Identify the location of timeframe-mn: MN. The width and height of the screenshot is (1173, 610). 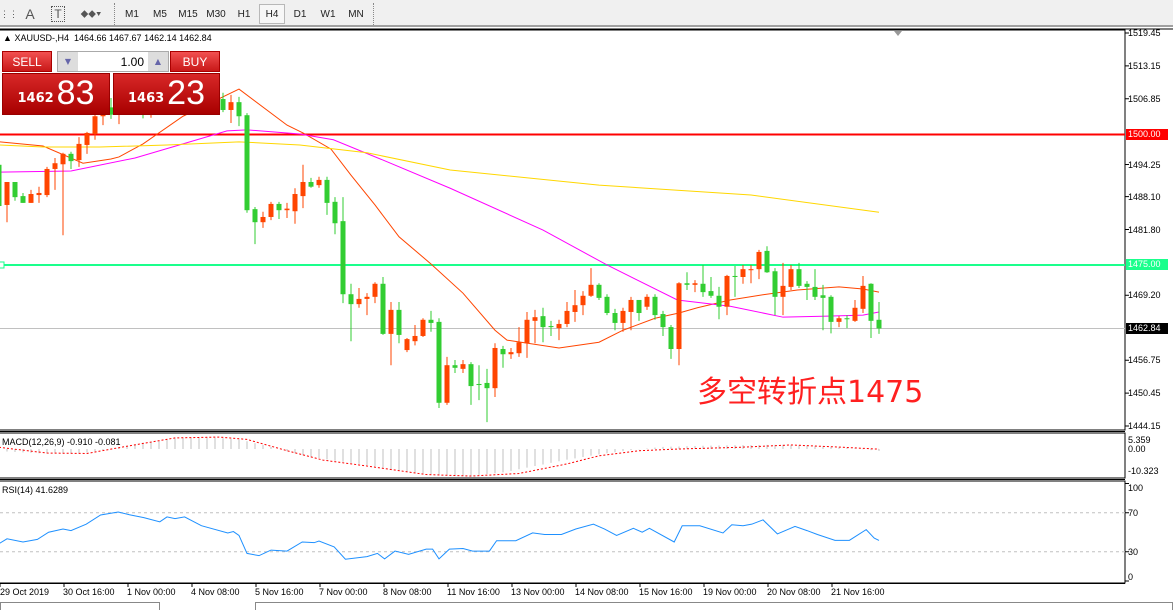
(356, 14).